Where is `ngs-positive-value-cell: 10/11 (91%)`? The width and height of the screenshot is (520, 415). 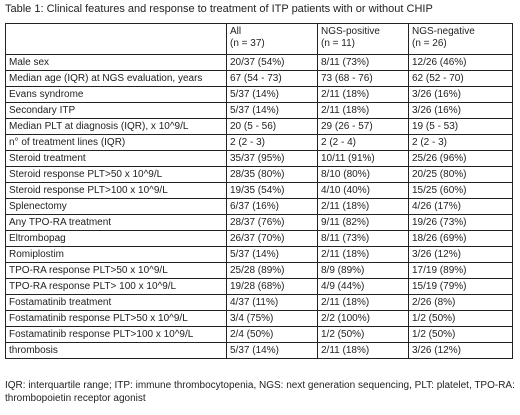
ngs-positive-value-cell: 10/11 (91%) is located at coordinates (363, 158).